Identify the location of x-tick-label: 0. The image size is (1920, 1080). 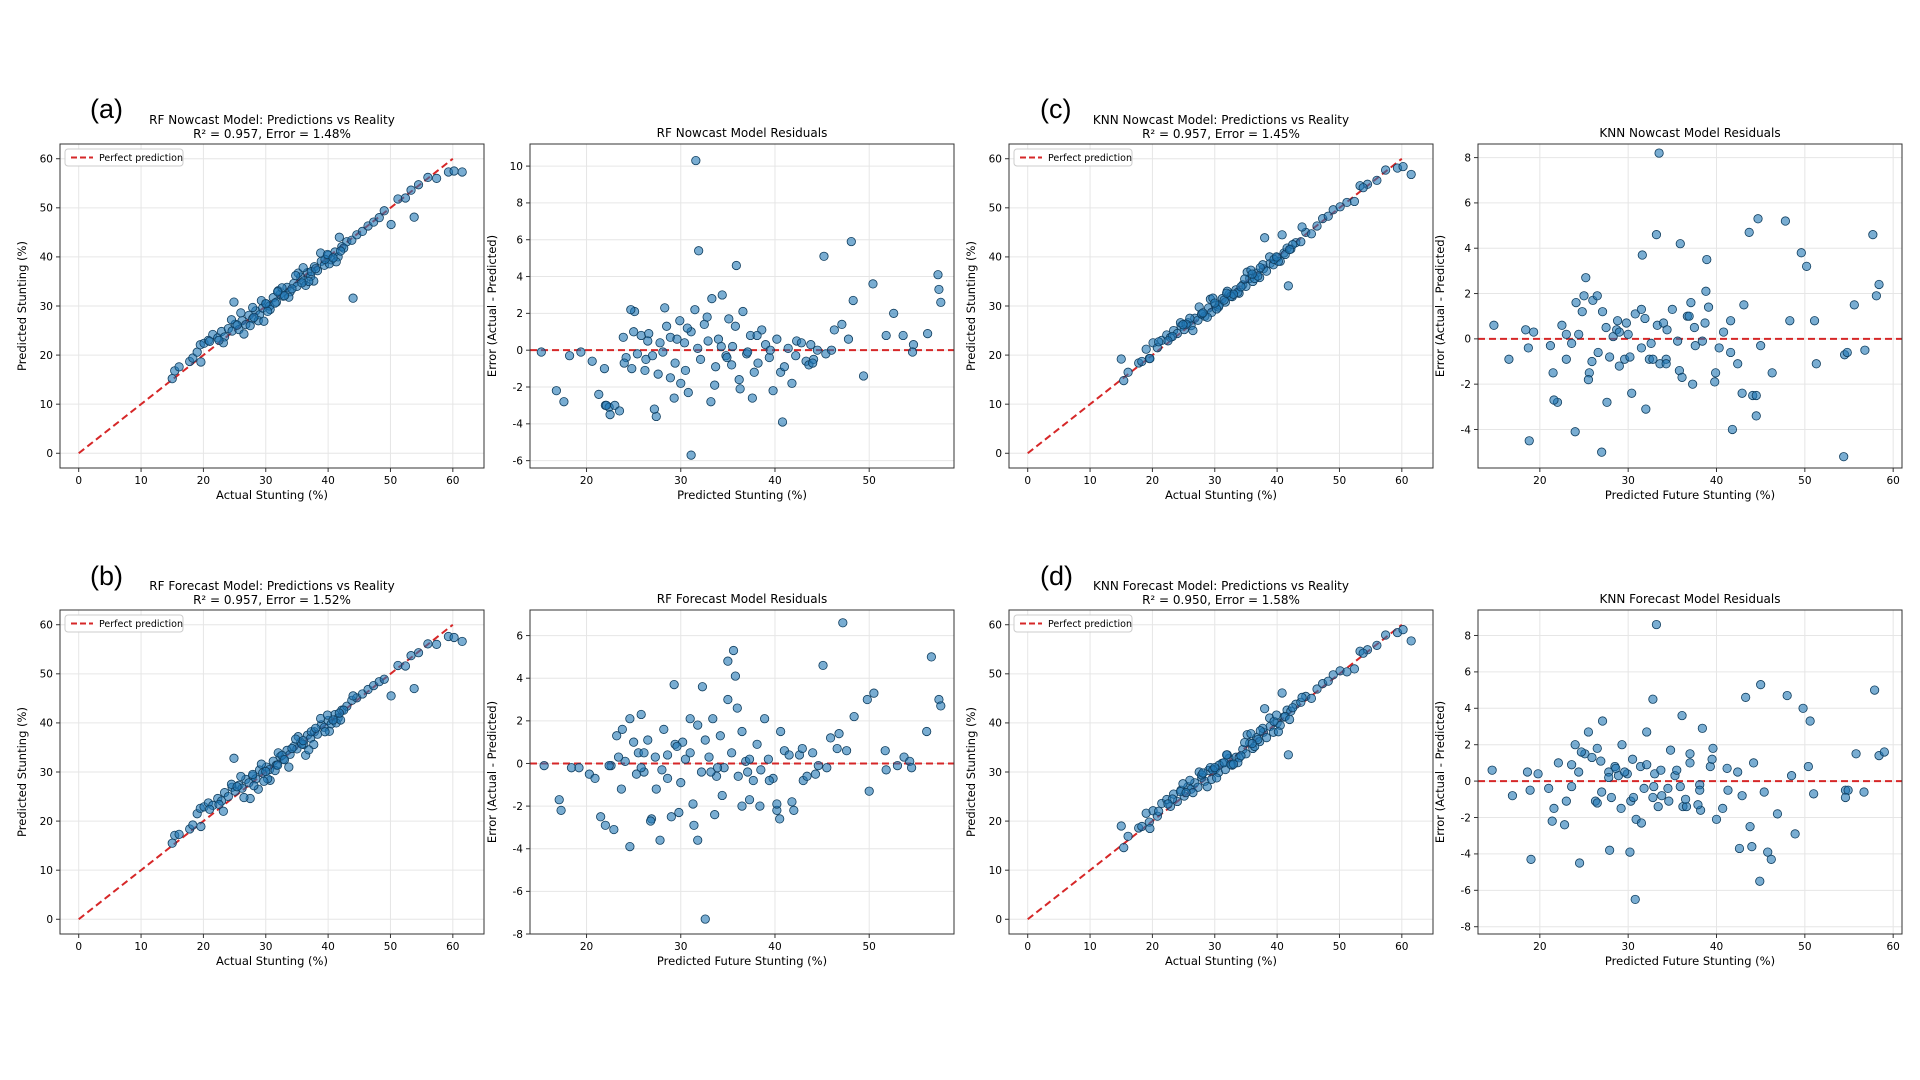
(78, 481).